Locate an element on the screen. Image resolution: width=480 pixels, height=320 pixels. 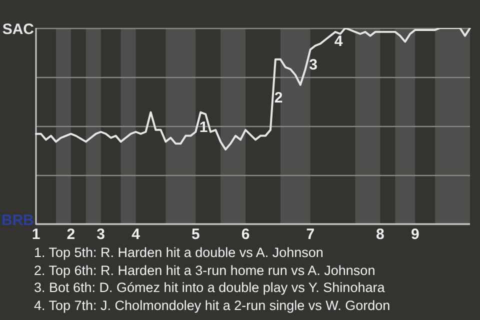
x-tick-label: 4 is located at coordinates (136, 235).